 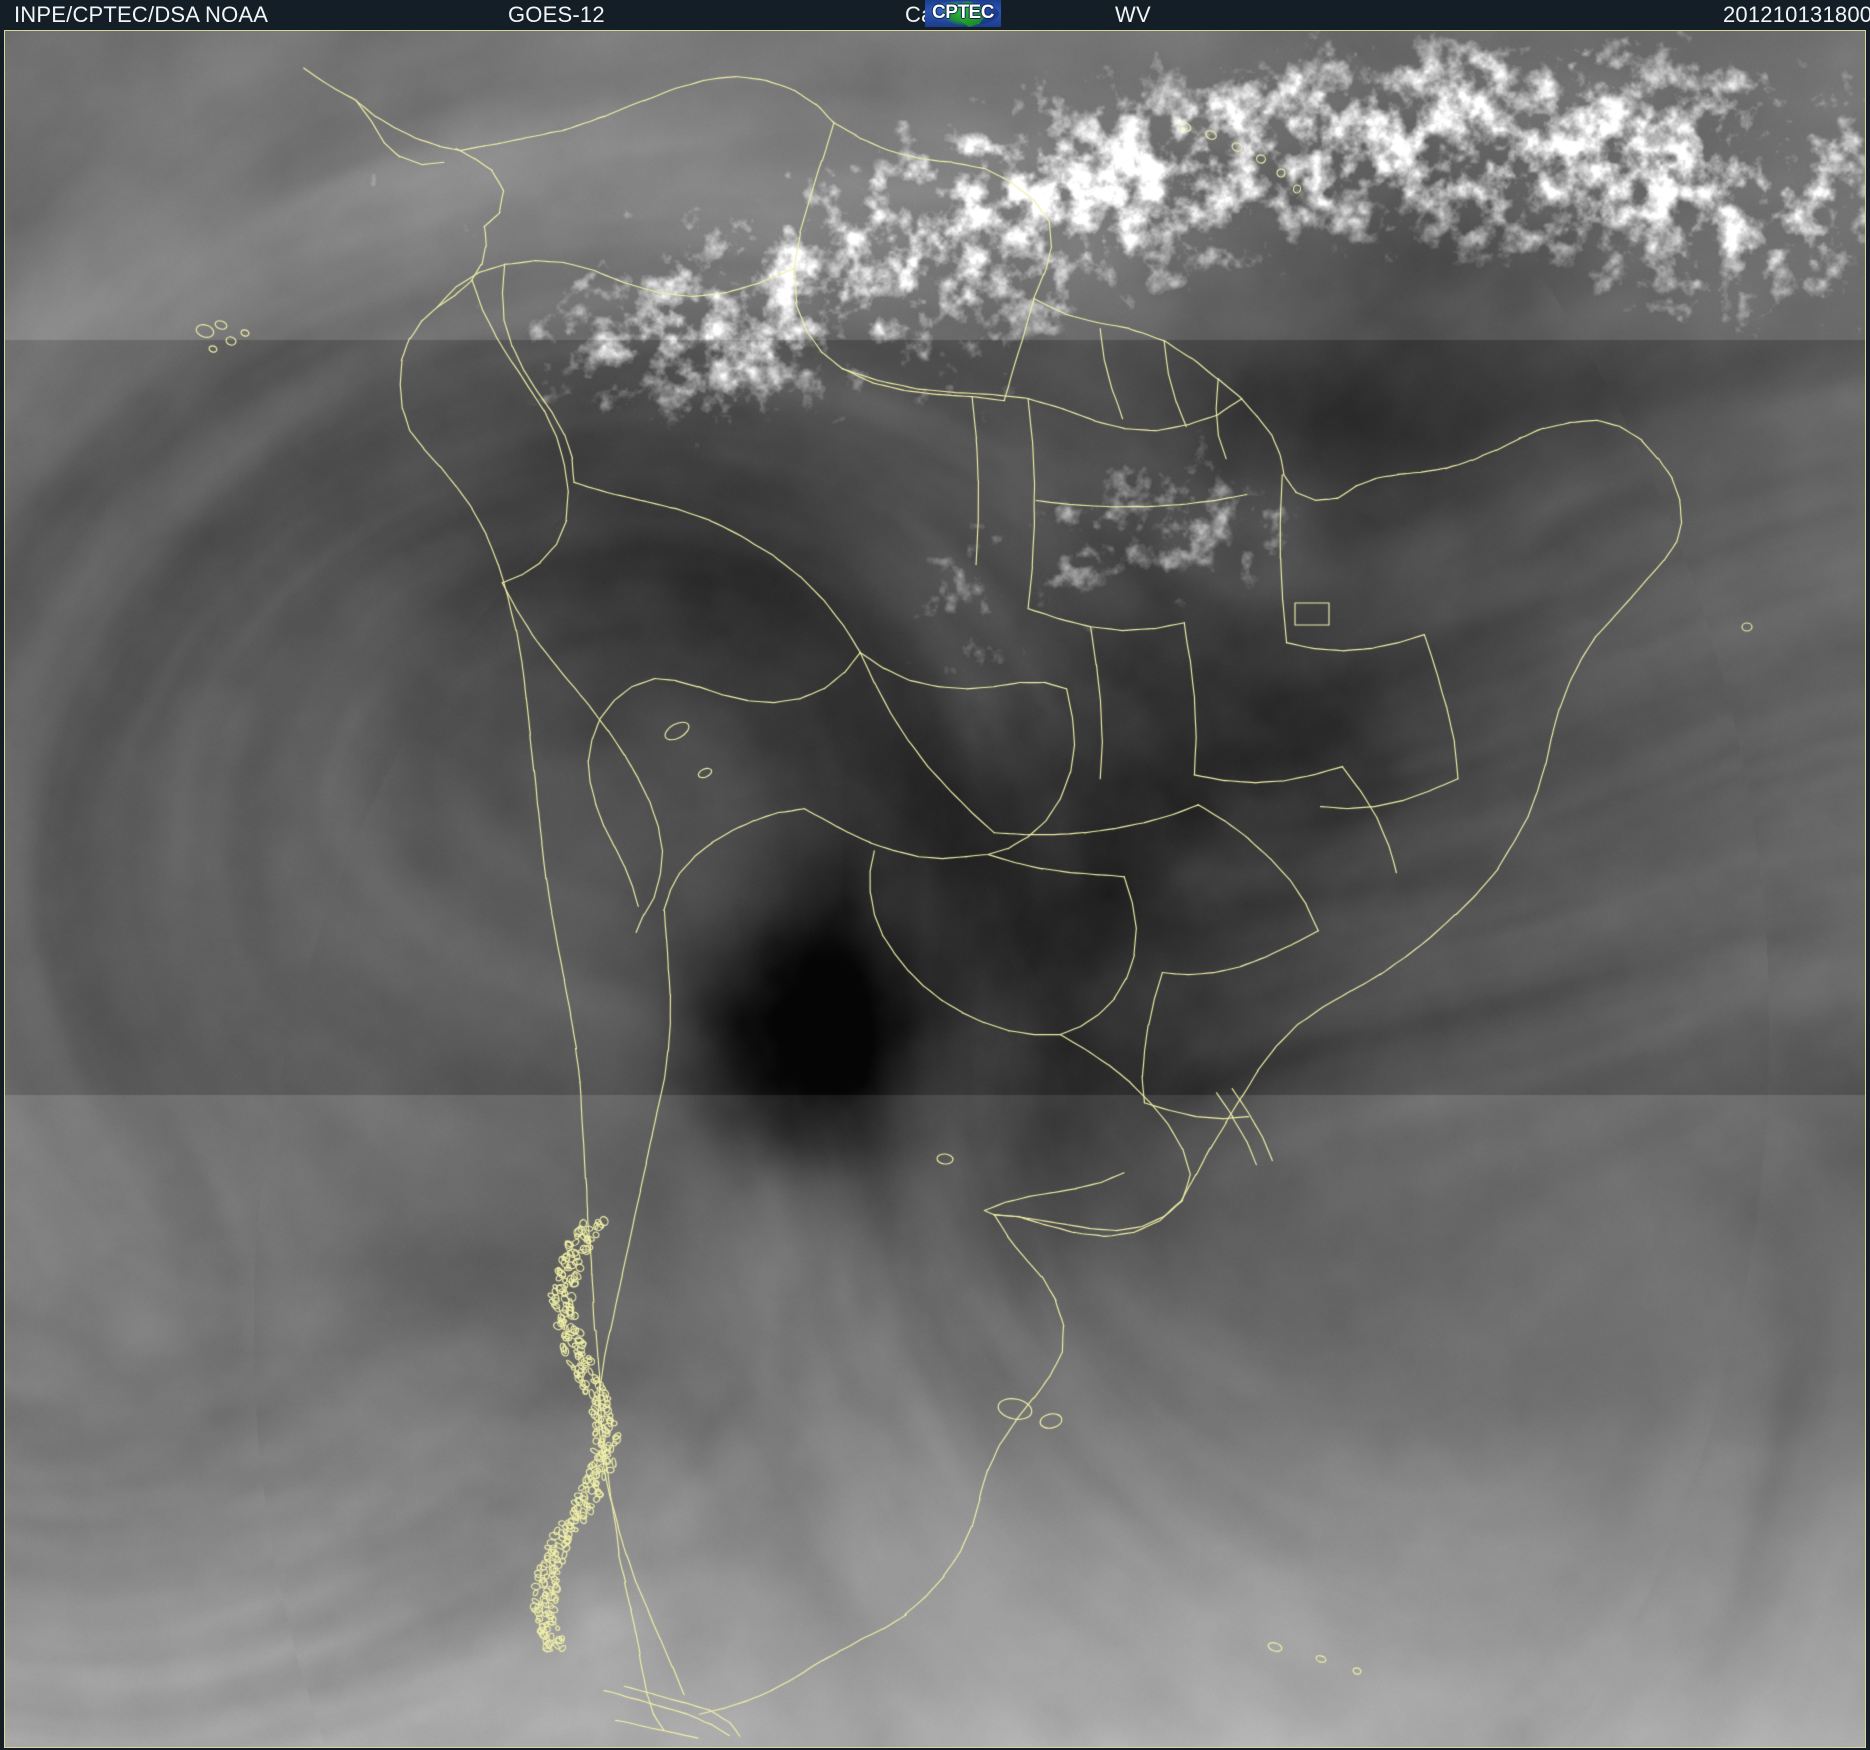 I want to click on header-product-label: WV, so click(x=1133, y=14).